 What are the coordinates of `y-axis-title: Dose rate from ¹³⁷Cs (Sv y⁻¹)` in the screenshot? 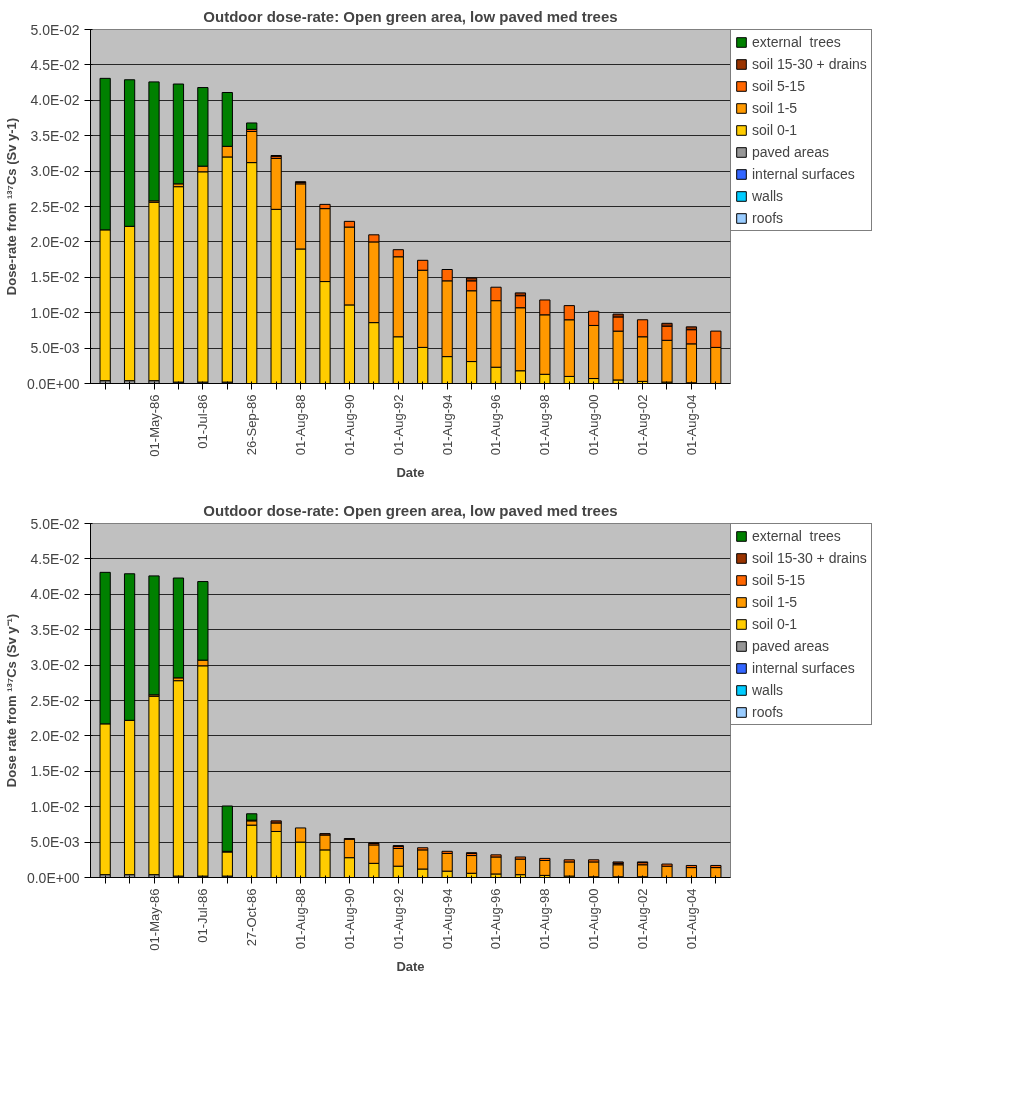 It's located at (11, 700).